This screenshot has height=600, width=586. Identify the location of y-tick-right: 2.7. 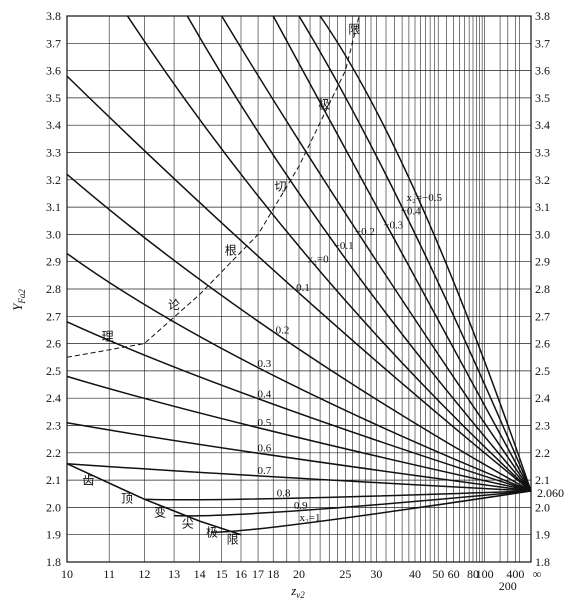
(542, 316).